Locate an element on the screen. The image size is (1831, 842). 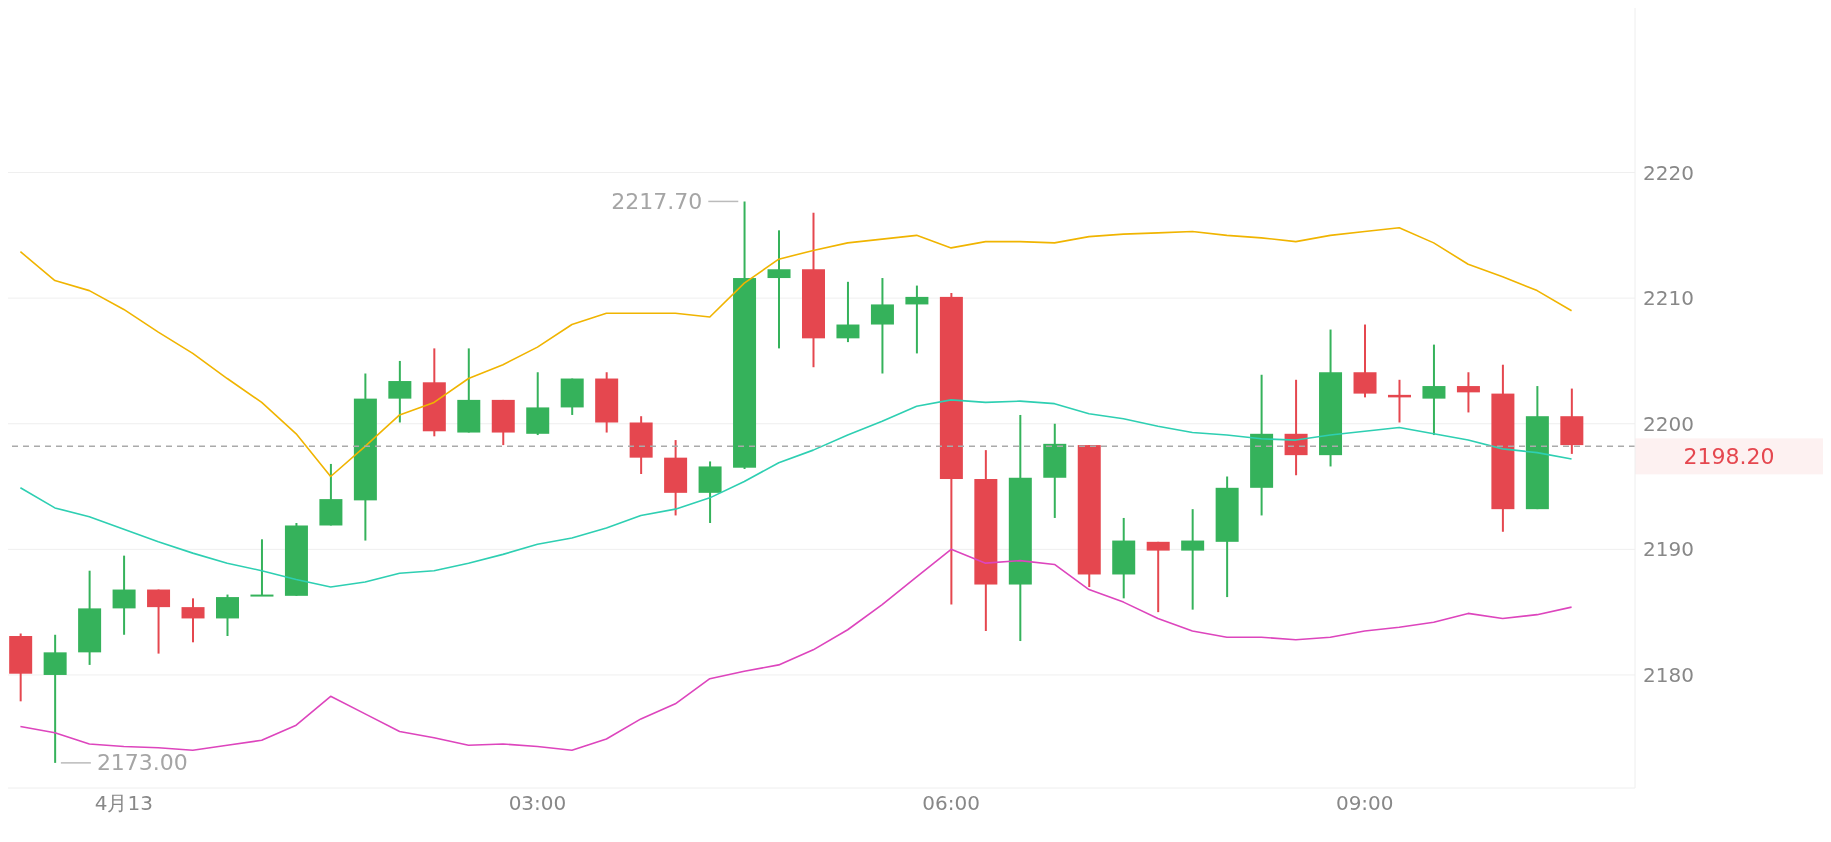
annotation: 2173.00 is located at coordinates (142, 763).